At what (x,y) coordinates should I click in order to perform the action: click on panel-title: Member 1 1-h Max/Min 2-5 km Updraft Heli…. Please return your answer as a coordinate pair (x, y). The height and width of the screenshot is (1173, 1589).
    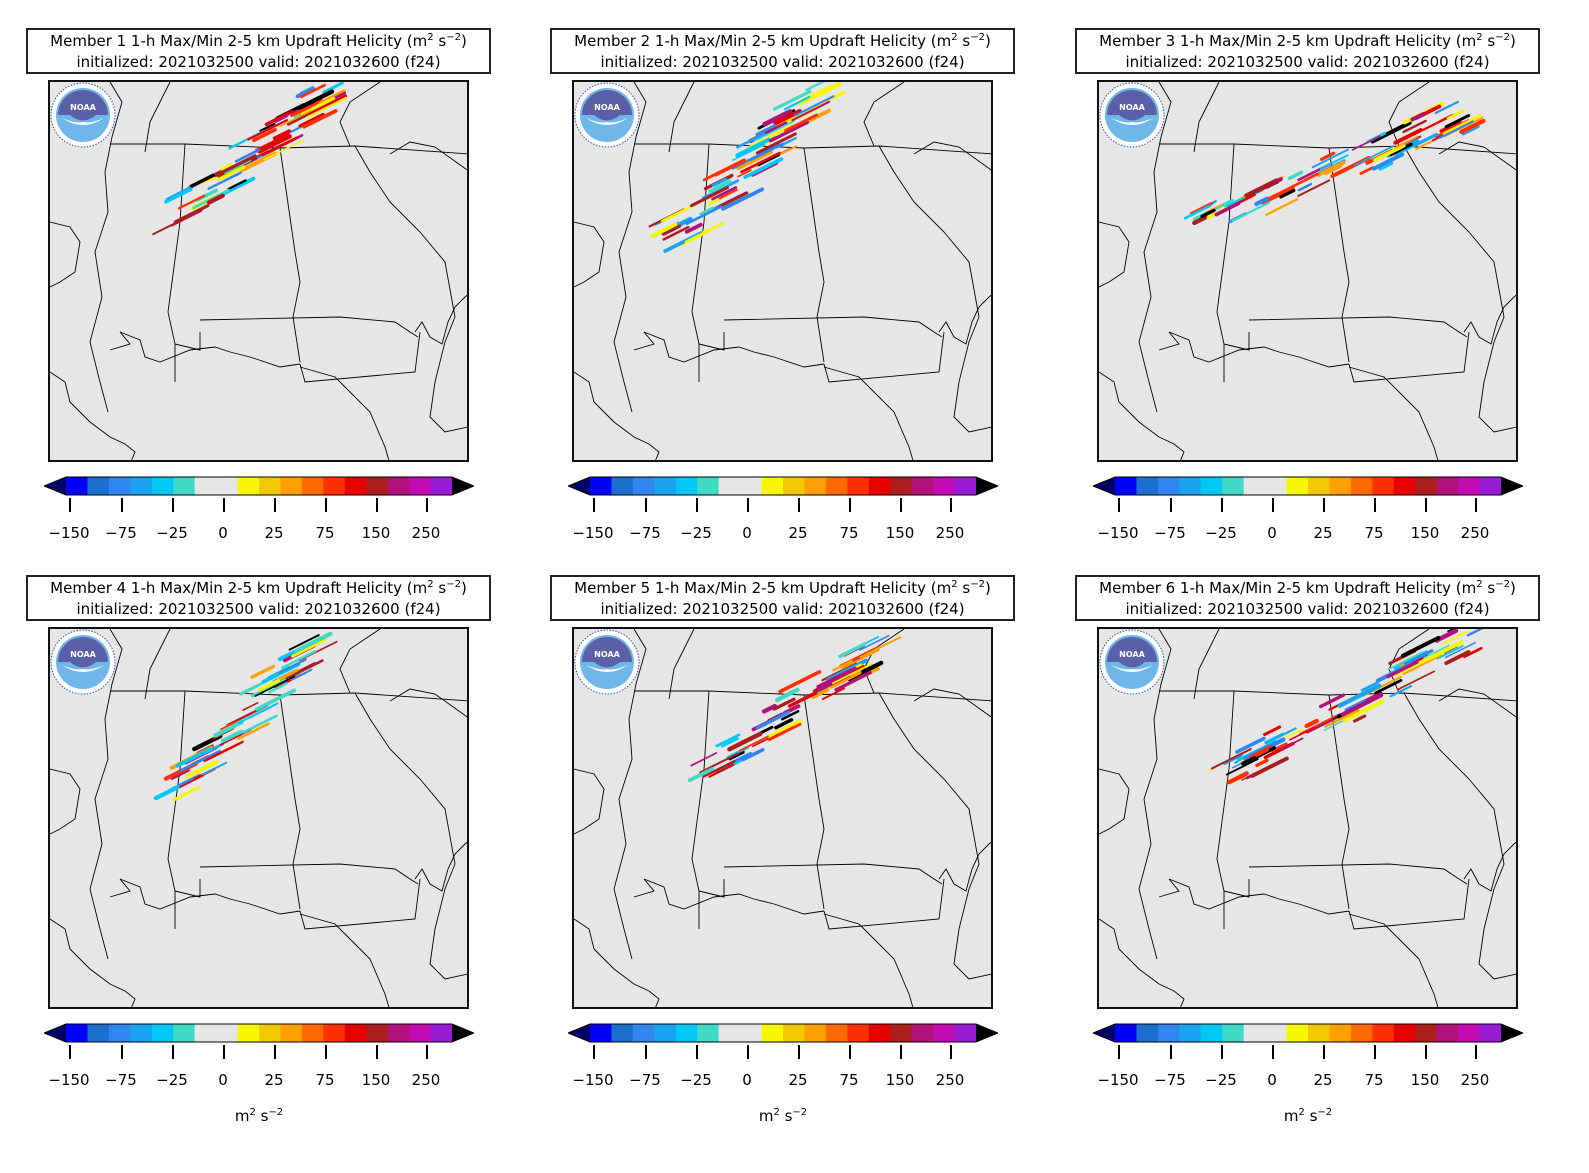
    Looking at the image, I should click on (258, 51).